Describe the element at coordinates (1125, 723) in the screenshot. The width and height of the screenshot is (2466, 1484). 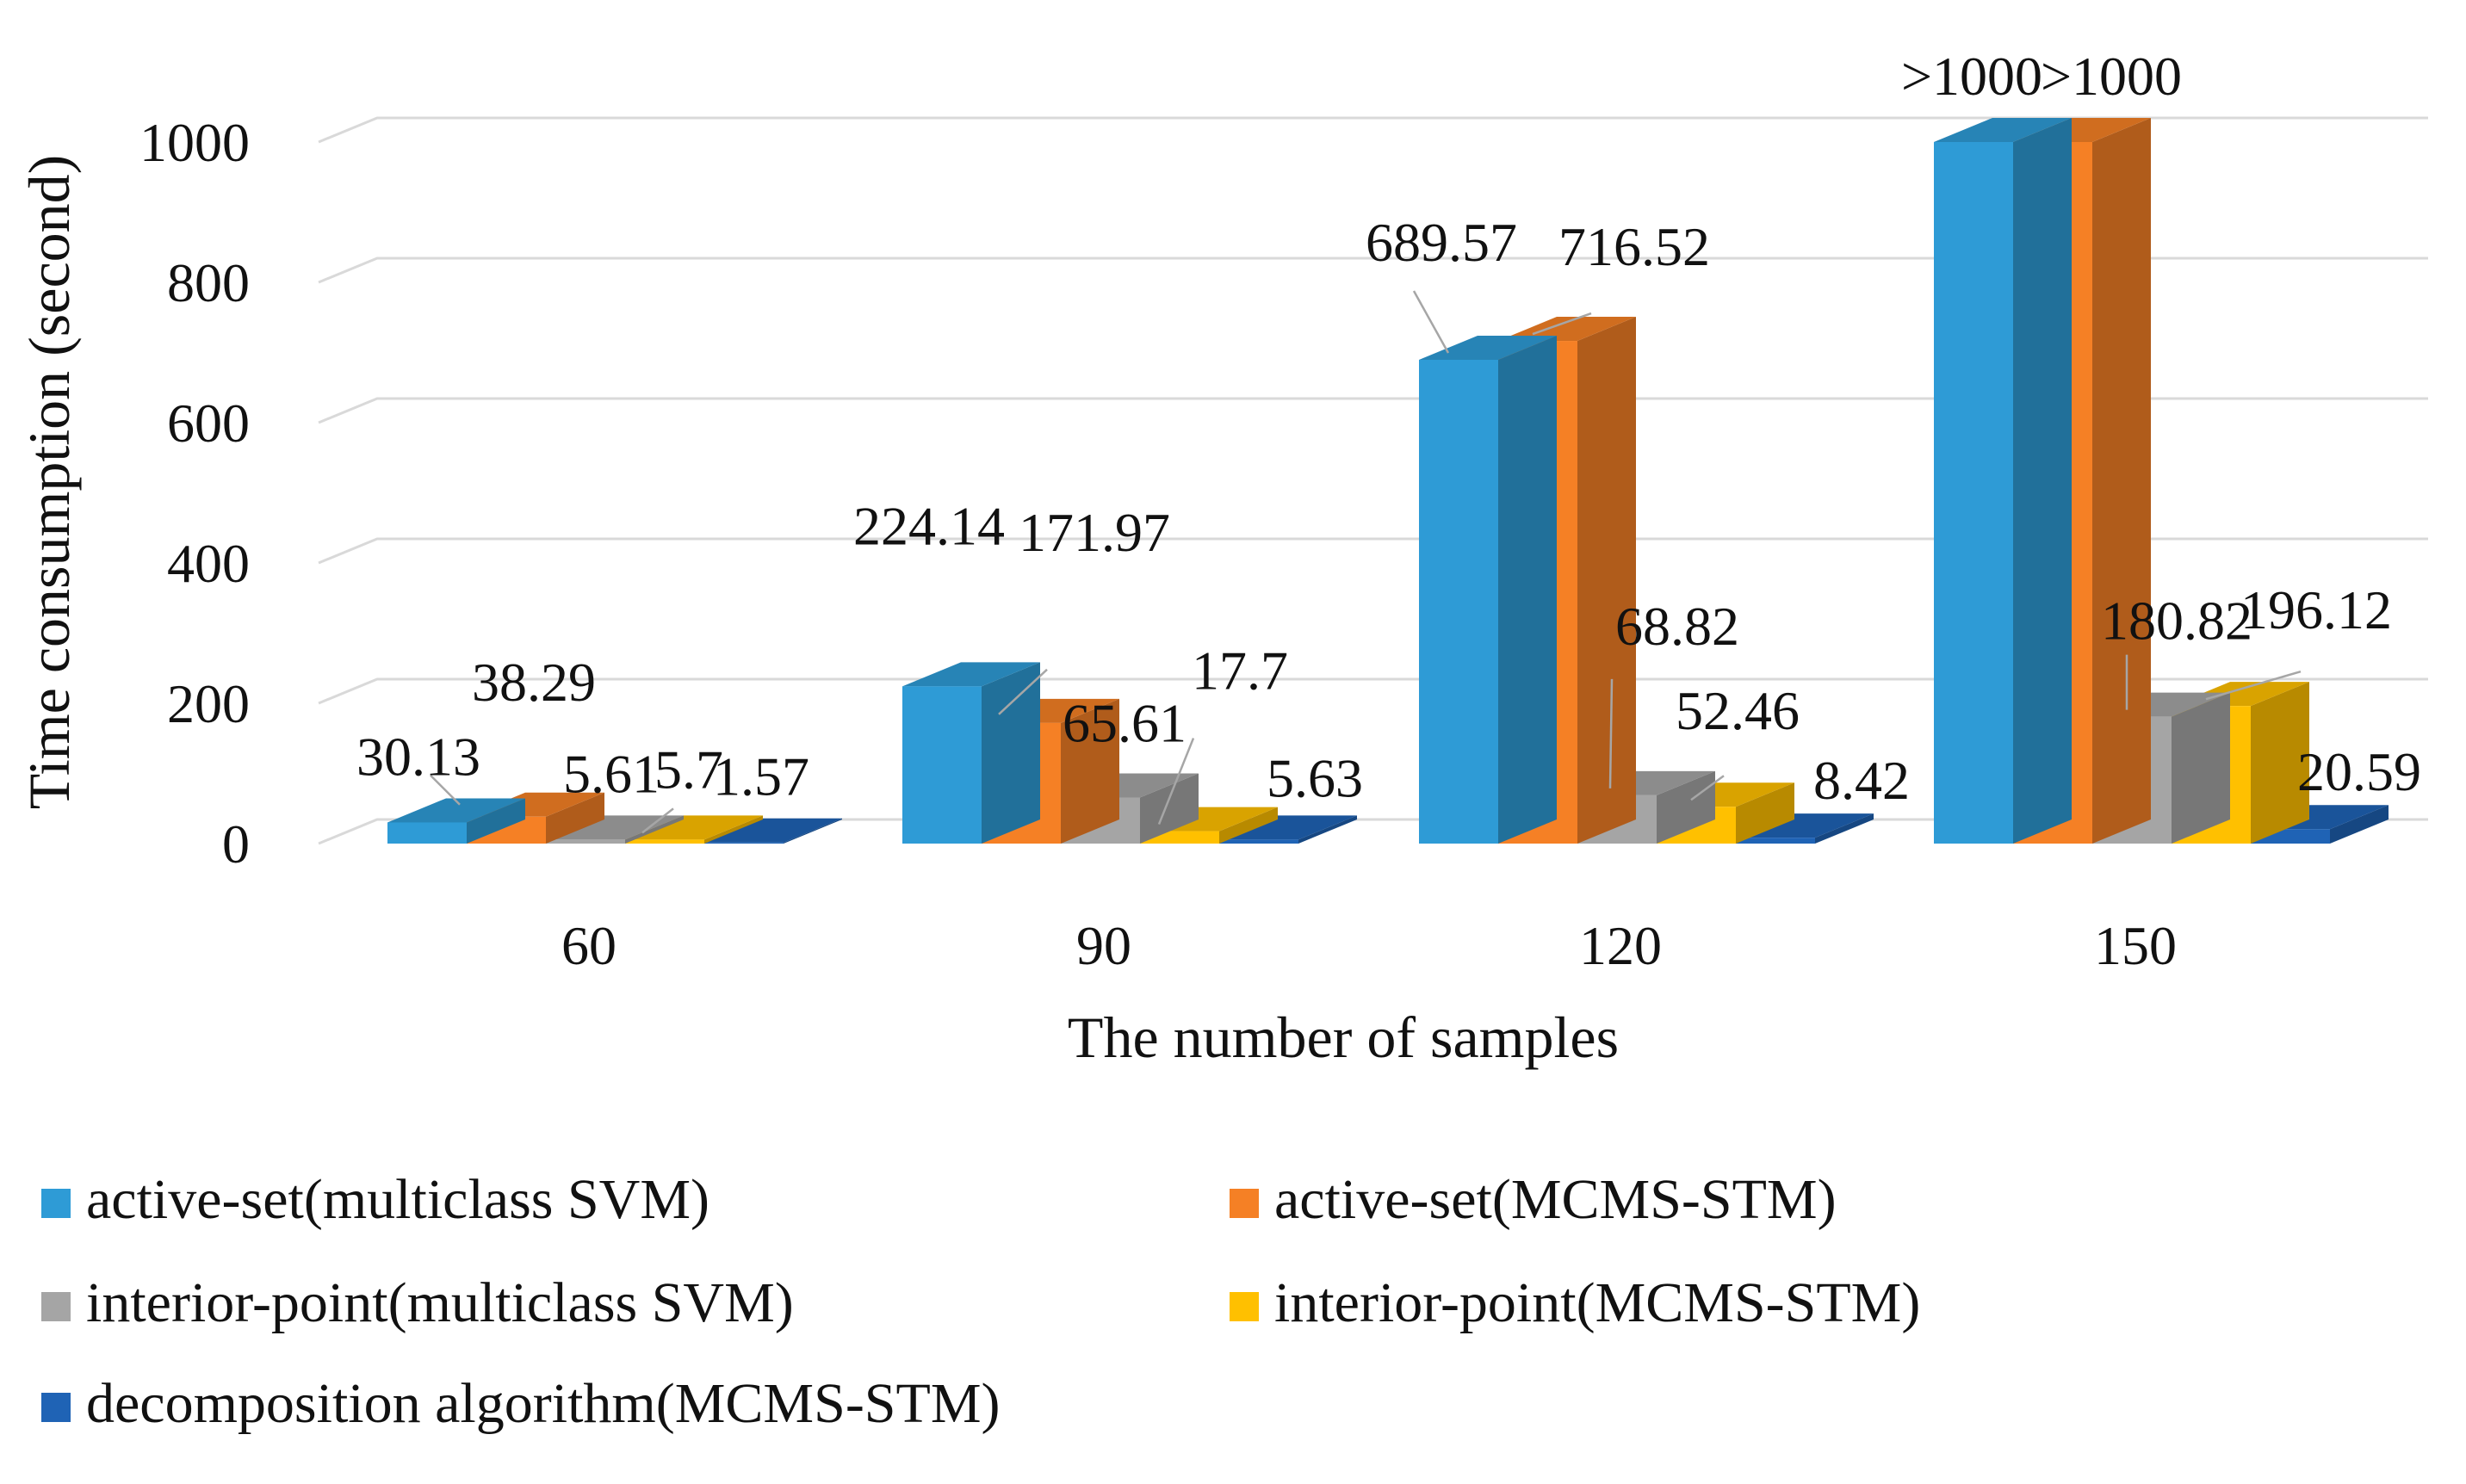
I see `data-label-interior-point-multiclass-svm-90: 65.61` at that location.